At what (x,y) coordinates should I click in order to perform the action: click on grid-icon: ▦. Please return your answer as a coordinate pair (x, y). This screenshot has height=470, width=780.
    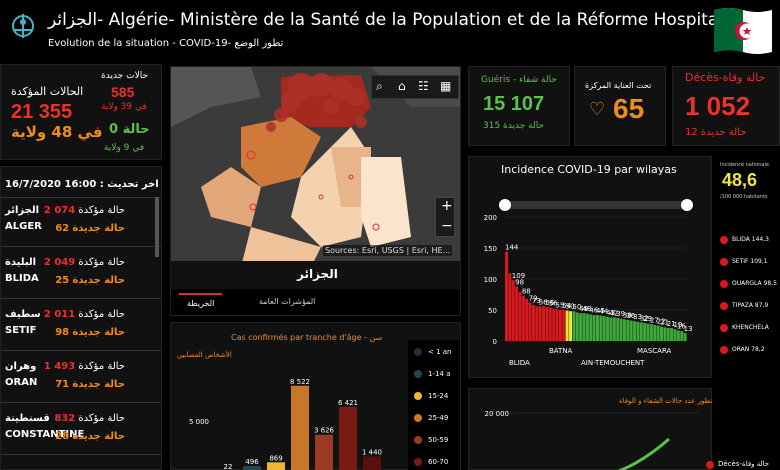
    Looking at the image, I should click on (446, 86).